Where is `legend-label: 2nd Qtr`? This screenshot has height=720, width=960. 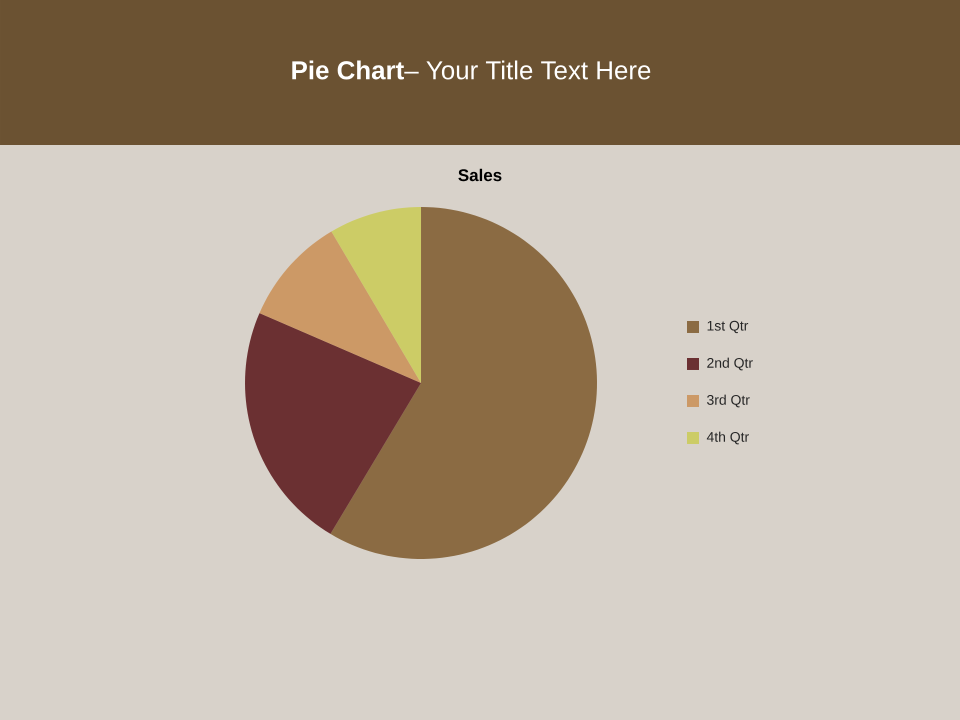
legend-label: 2nd Qtr is located at coordinates (730, 364).